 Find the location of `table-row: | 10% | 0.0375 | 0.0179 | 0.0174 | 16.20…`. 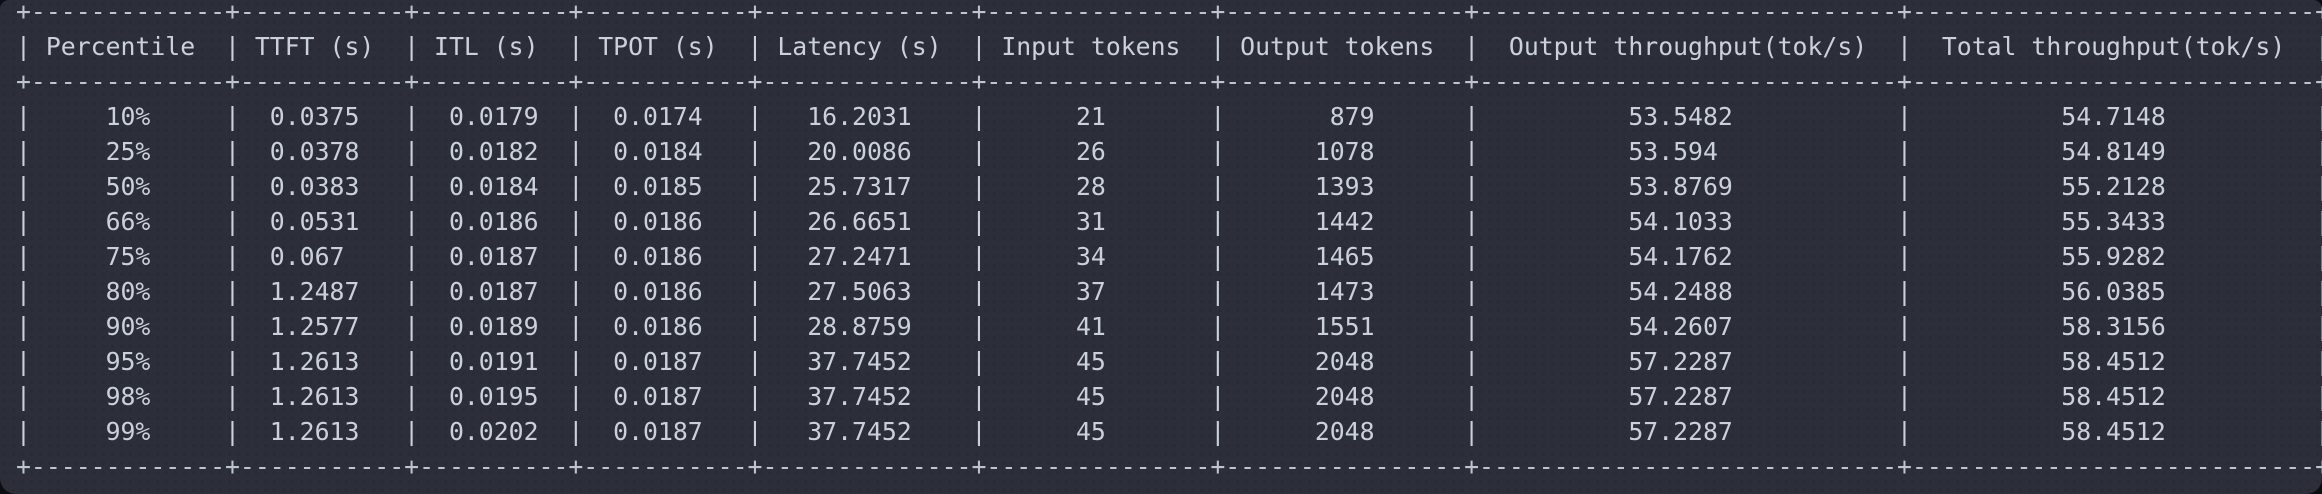

table-row: | 10% | 0.0375 | 0.0179 | 0.0174 | 16.20… is located at coordinates (1169, 116).